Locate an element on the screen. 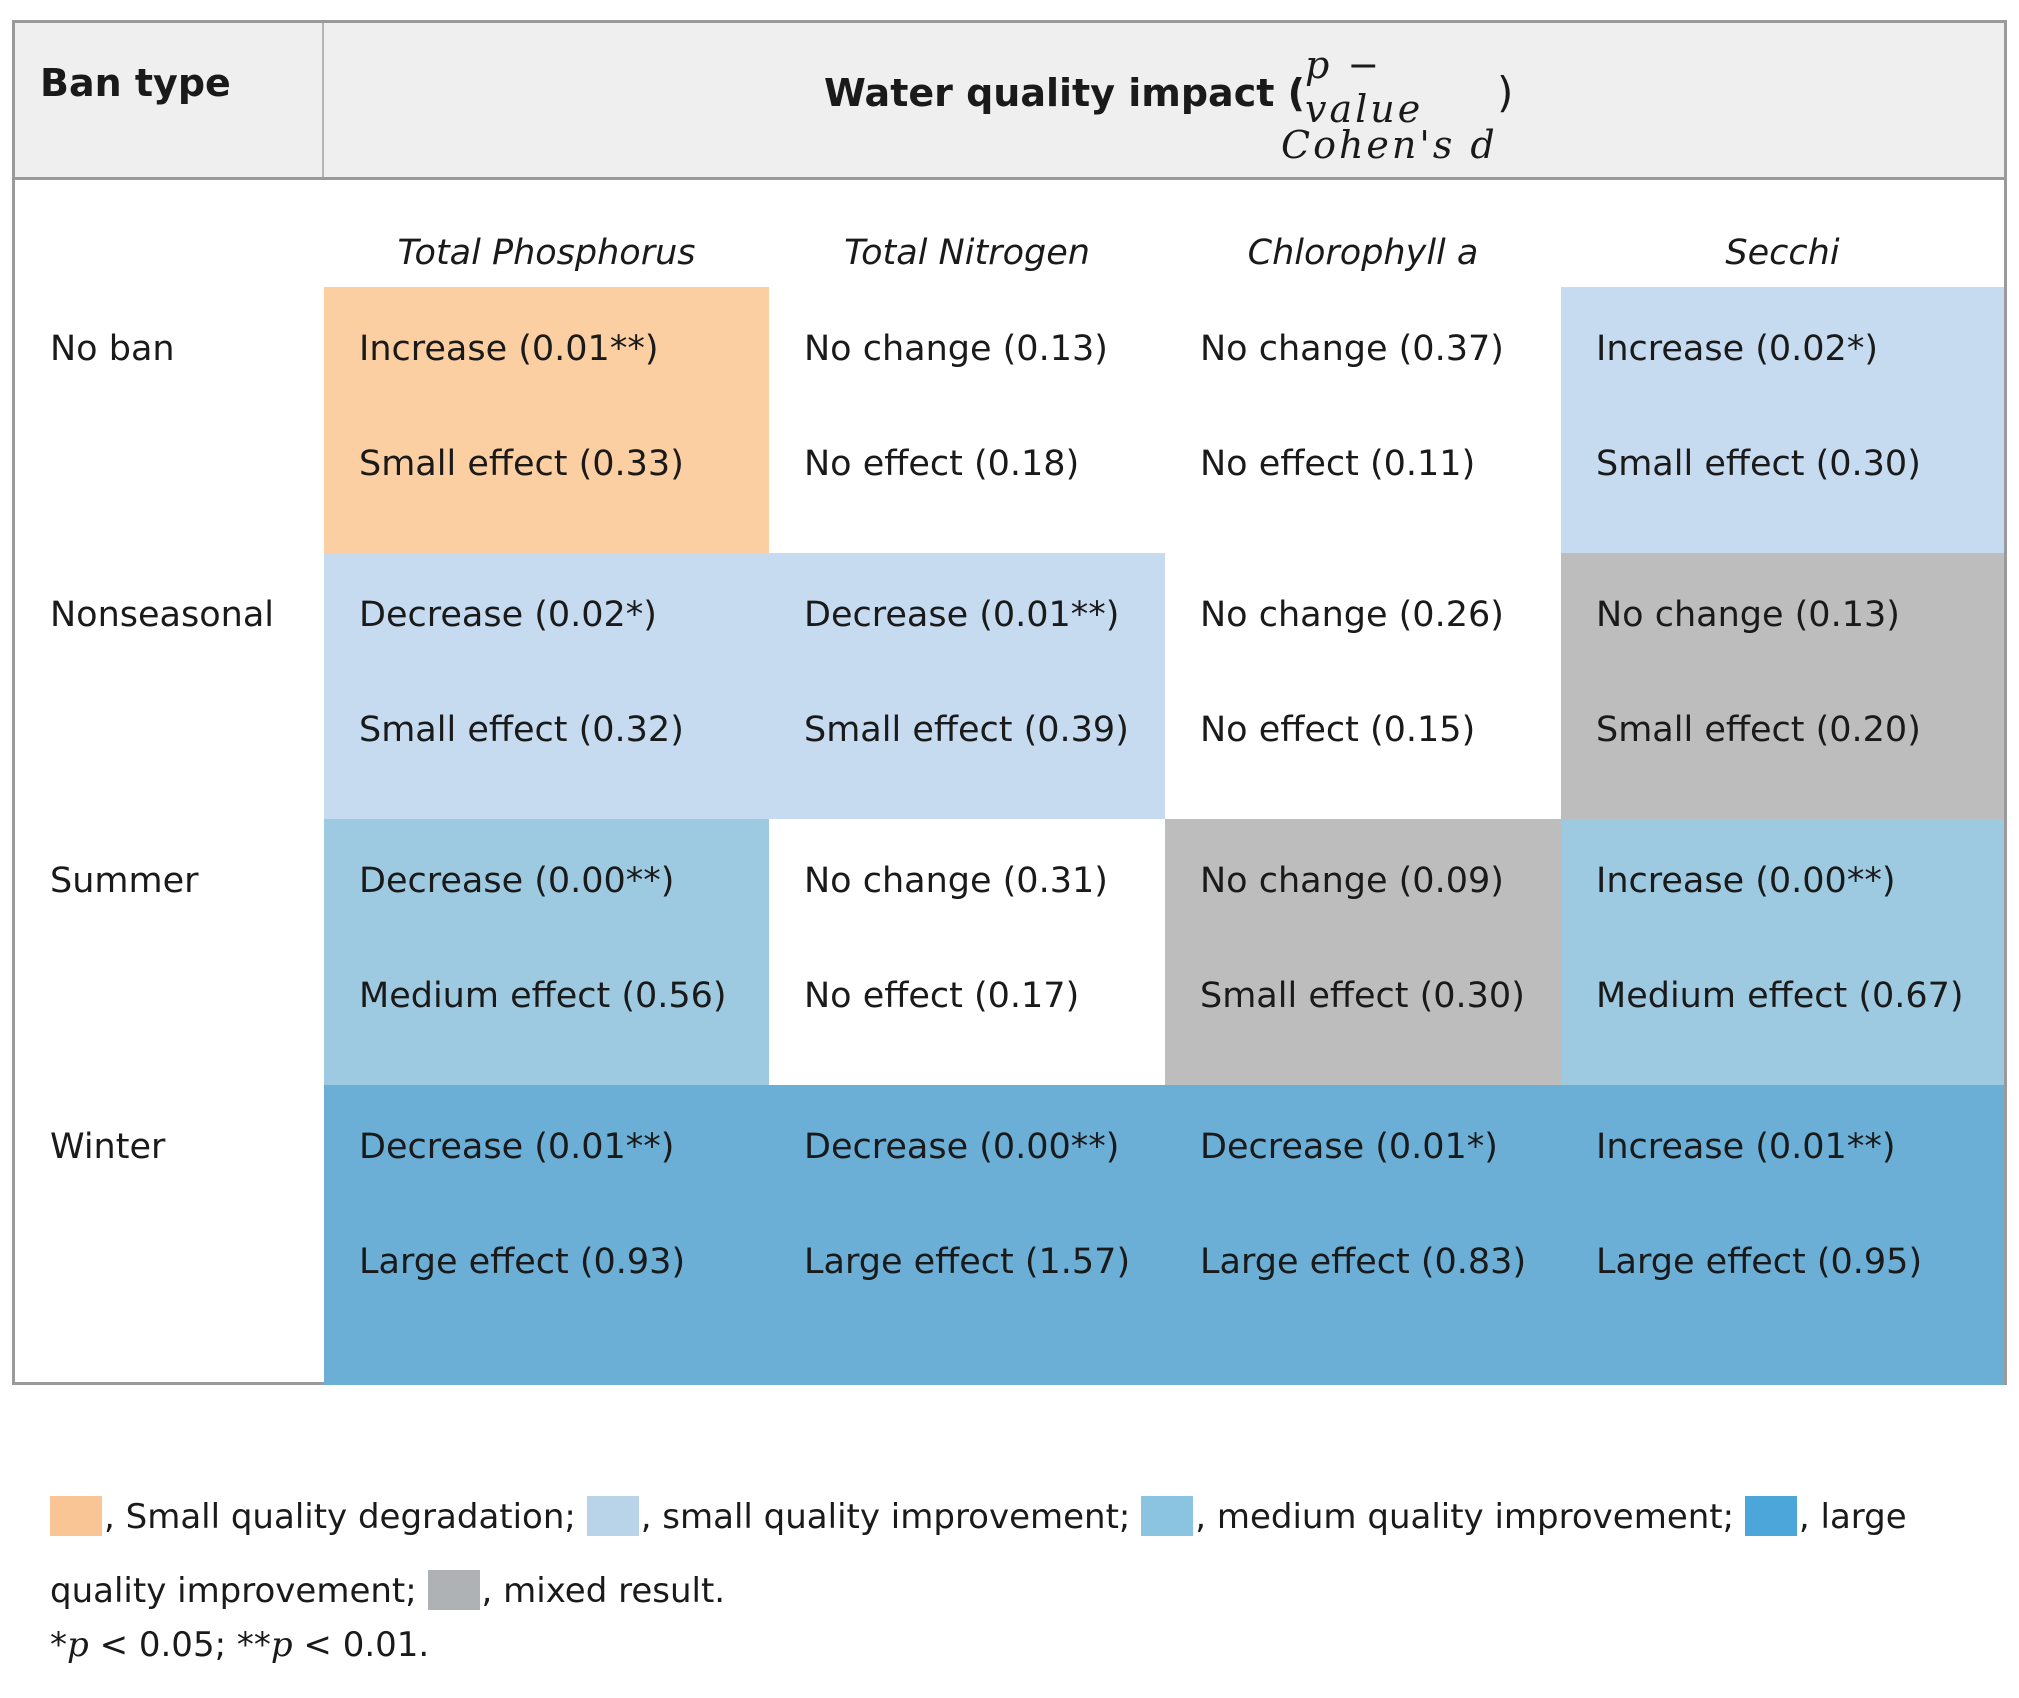 This screenshot has height=1698, width=2019. footnote-text1: < 0.05; ** is located at coordinates (179, 1645).